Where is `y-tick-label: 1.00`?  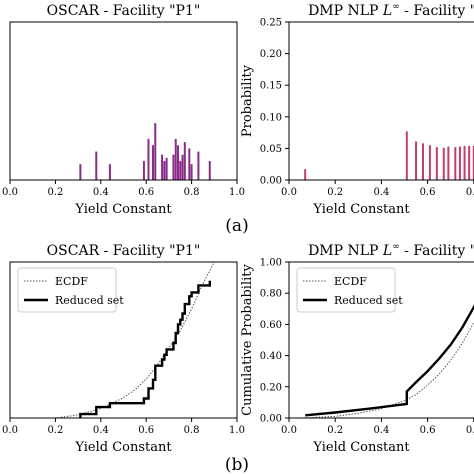
y-tick-label: 1.00 is located at coordinates (271, 263).